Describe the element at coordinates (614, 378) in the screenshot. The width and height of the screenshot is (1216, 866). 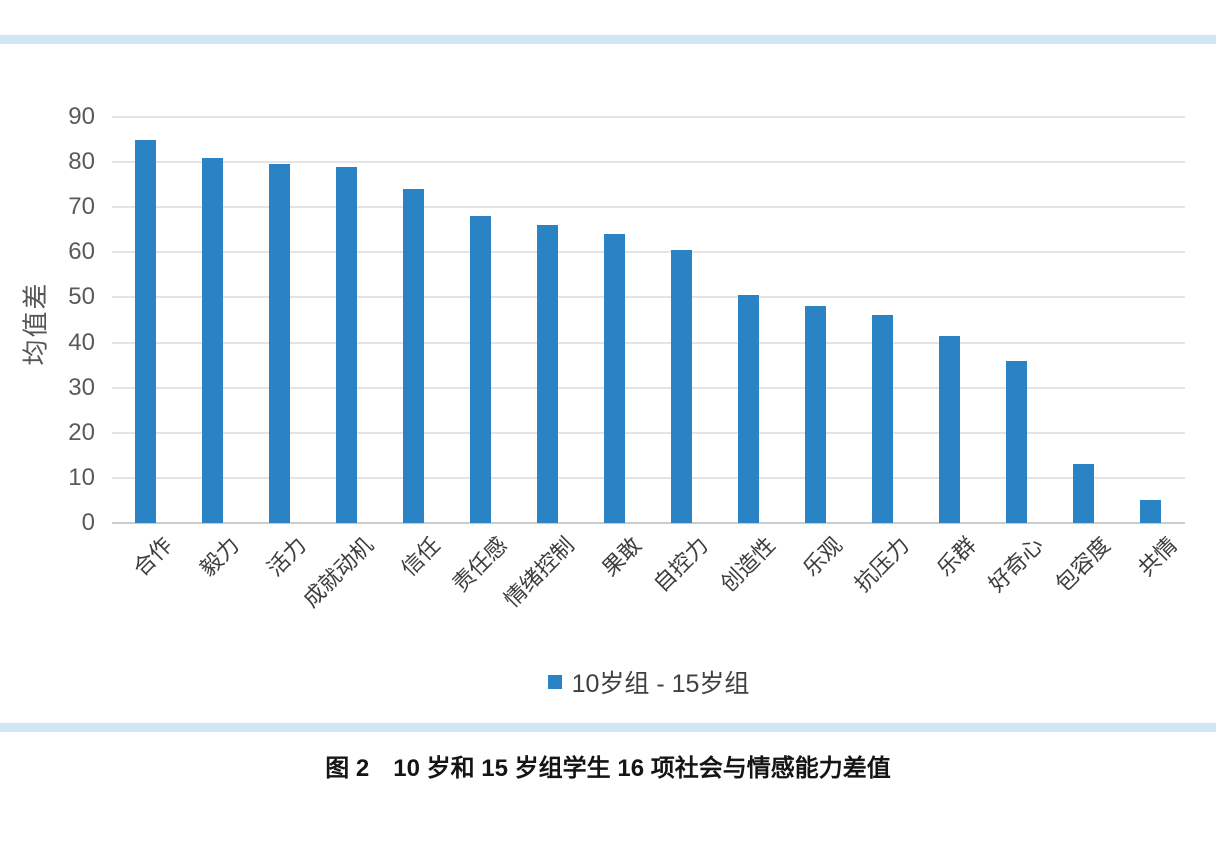
I see `bar-果敢` at that location.